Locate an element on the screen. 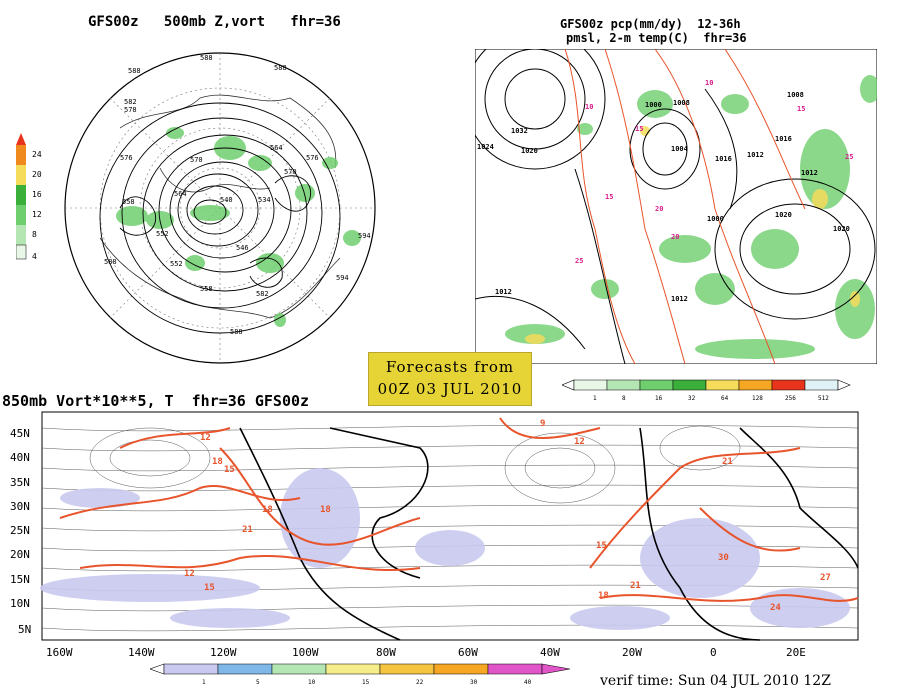 The height and width of the screenshot is (700, 900). svg-text: 5N is located at coordinates (24, 629).